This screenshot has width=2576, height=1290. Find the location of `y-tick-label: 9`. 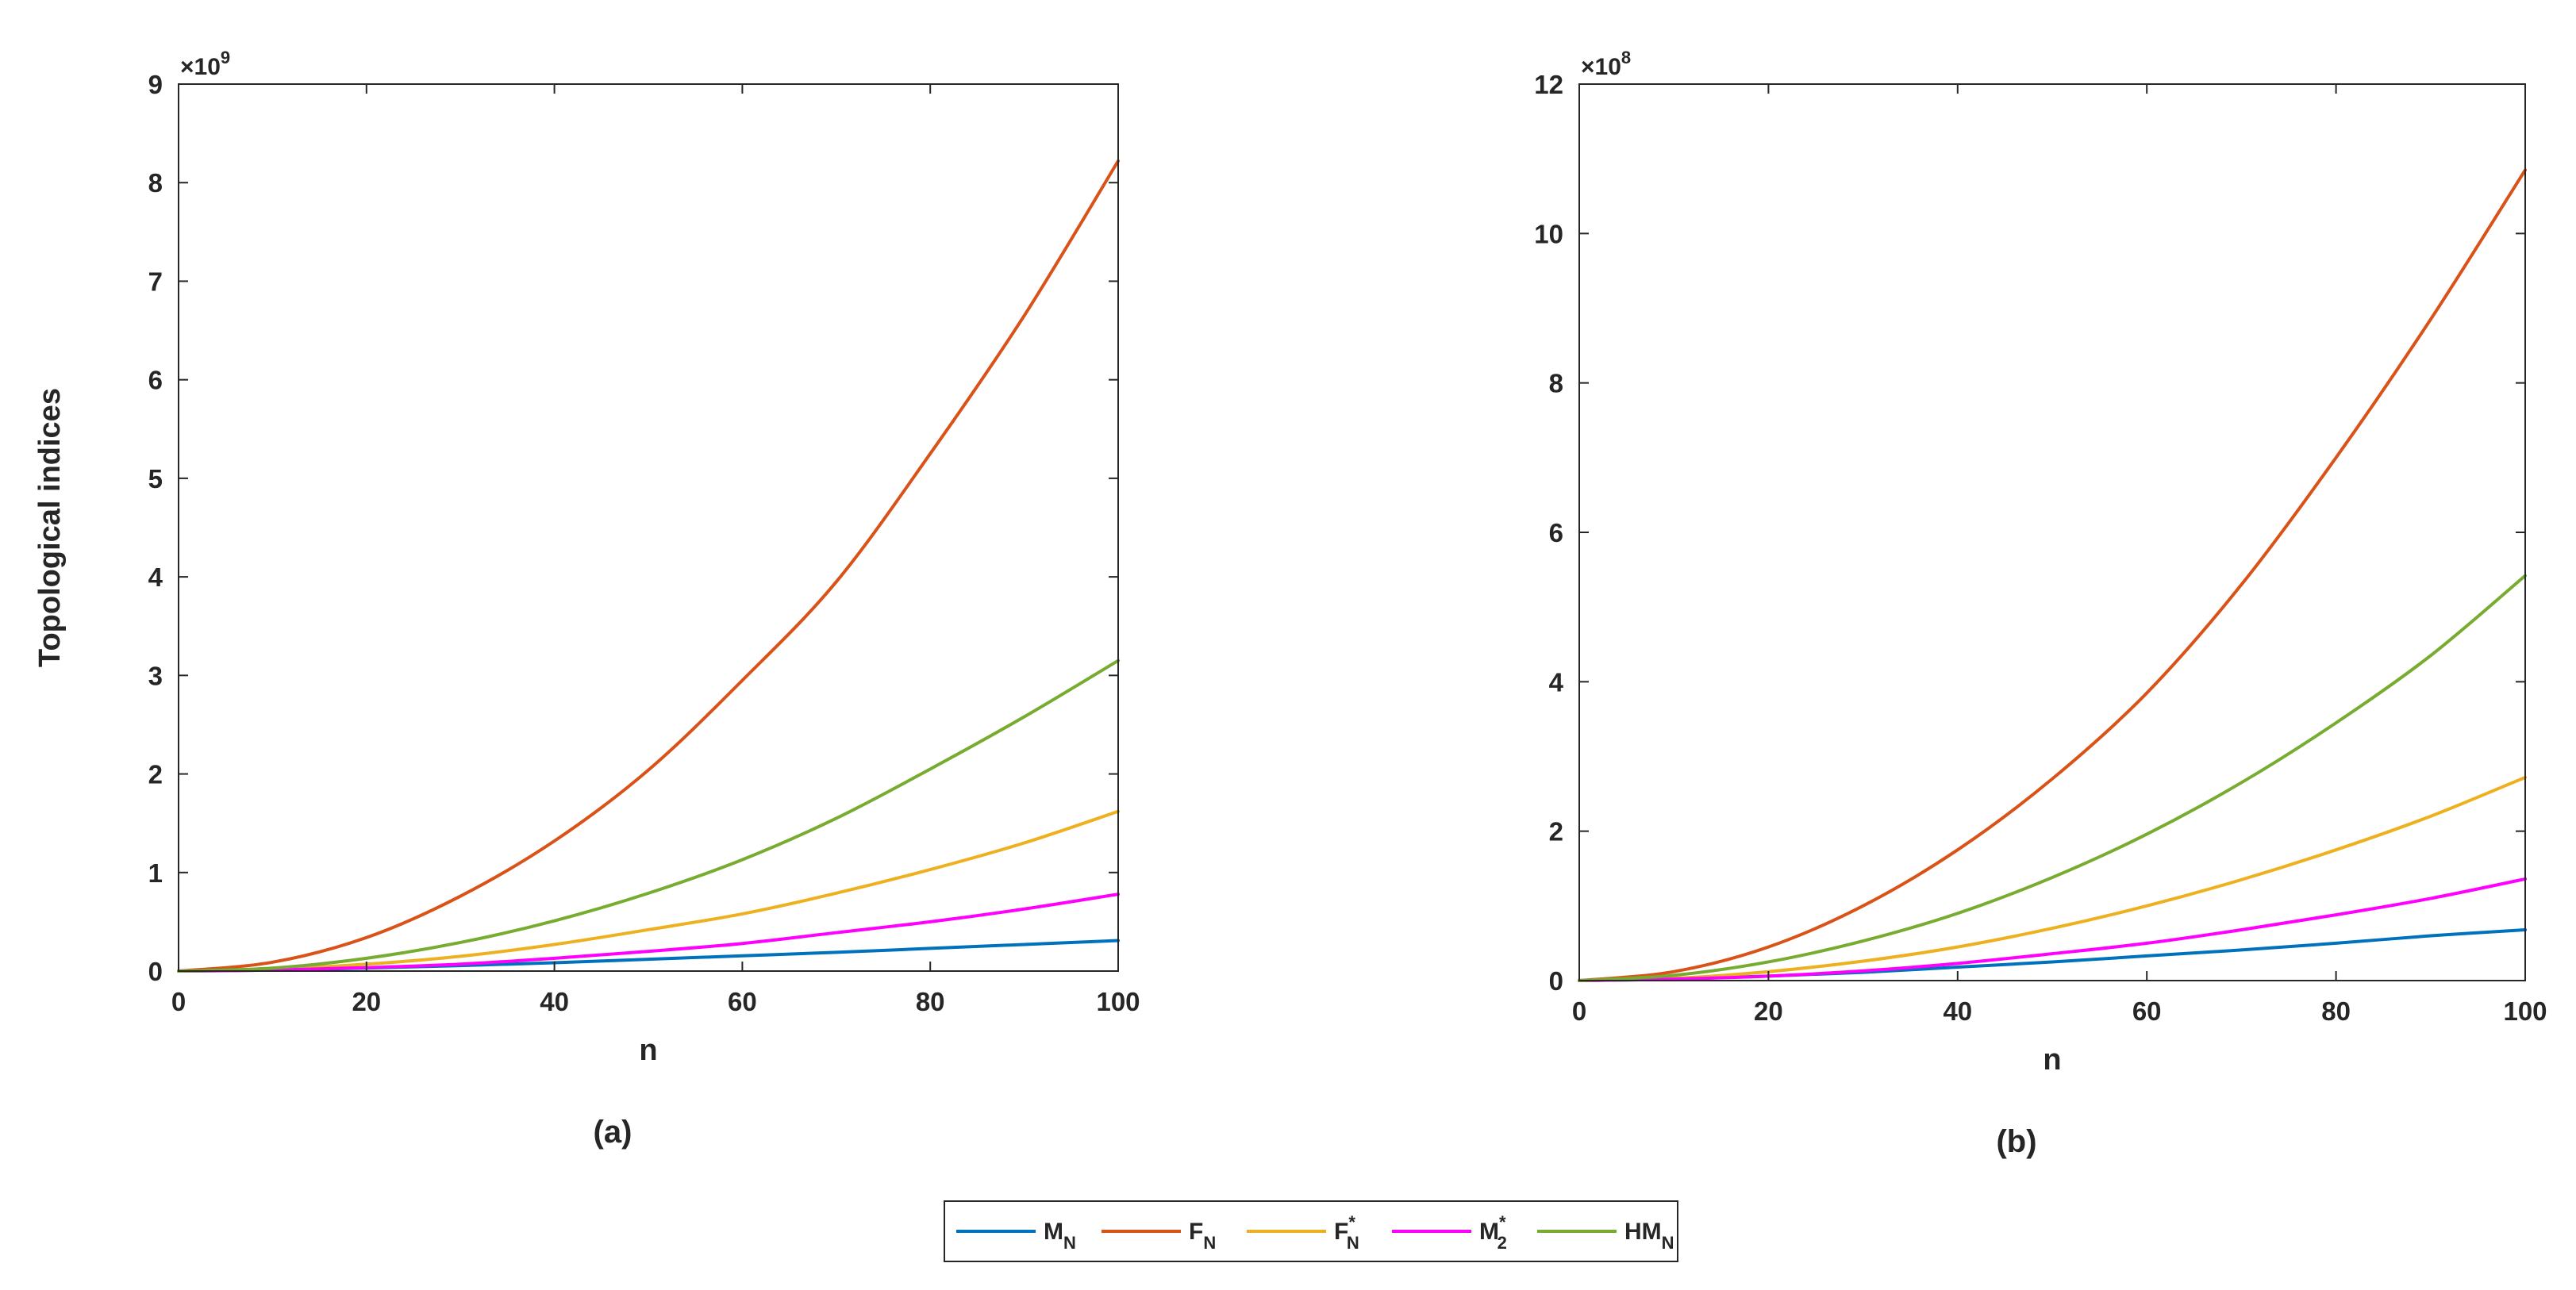

y-tick-label: 9 is located at coordinates (155, 85).